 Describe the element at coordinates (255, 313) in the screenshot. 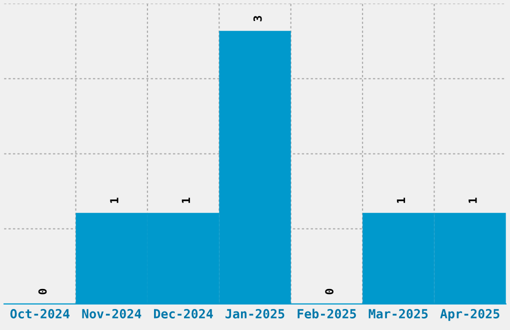

I see `x-tick-label: Jan-2025` at that location.